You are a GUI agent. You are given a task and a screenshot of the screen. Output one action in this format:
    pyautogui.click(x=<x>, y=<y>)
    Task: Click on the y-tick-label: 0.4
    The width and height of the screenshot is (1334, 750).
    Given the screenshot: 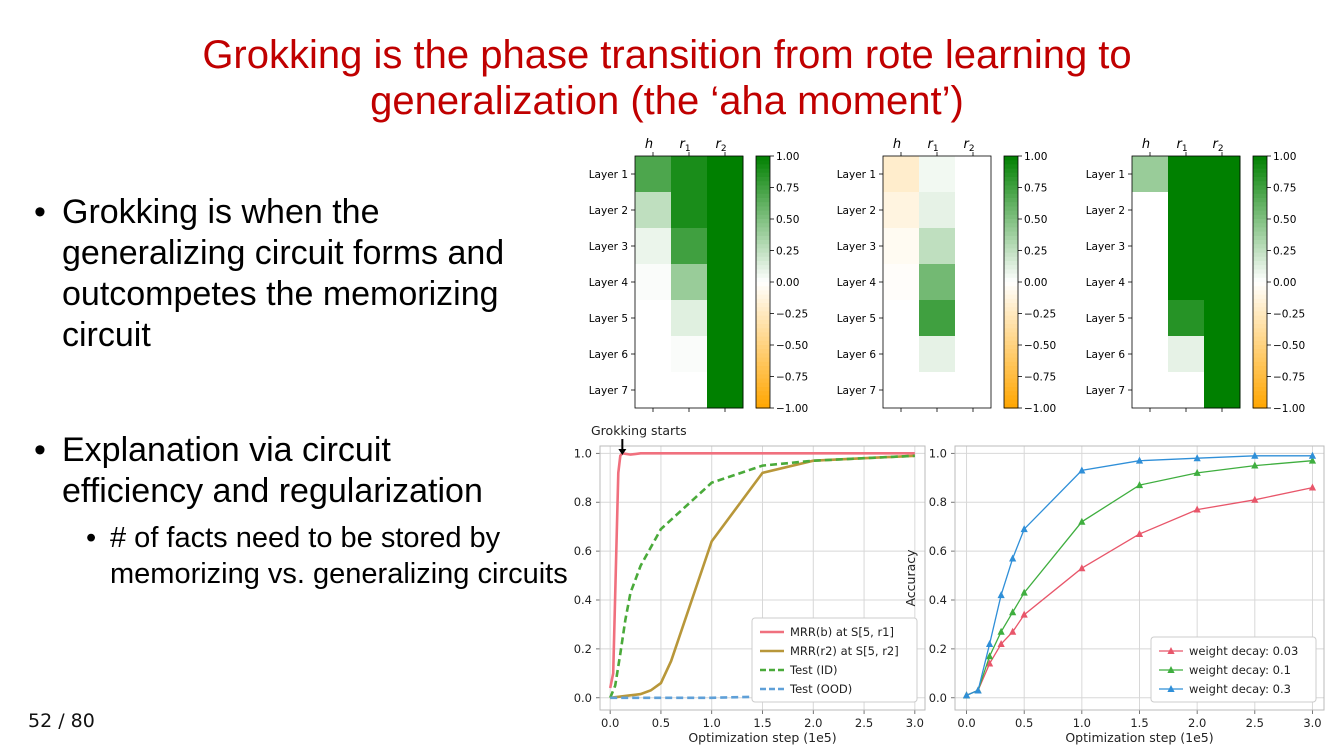 What is the action you would take?
    pyautogui.click(x=583, y=600)
    